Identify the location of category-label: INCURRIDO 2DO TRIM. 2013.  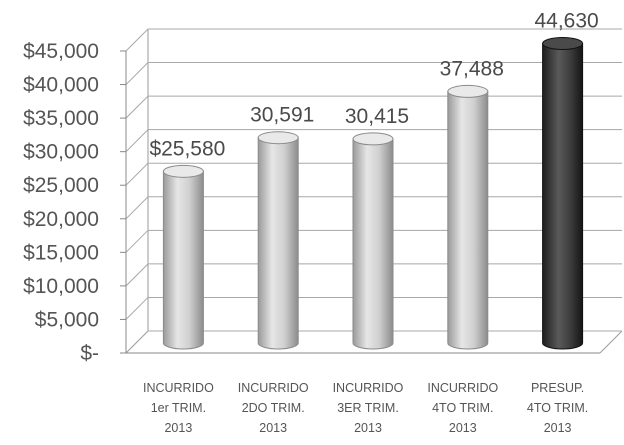
(273, 408).